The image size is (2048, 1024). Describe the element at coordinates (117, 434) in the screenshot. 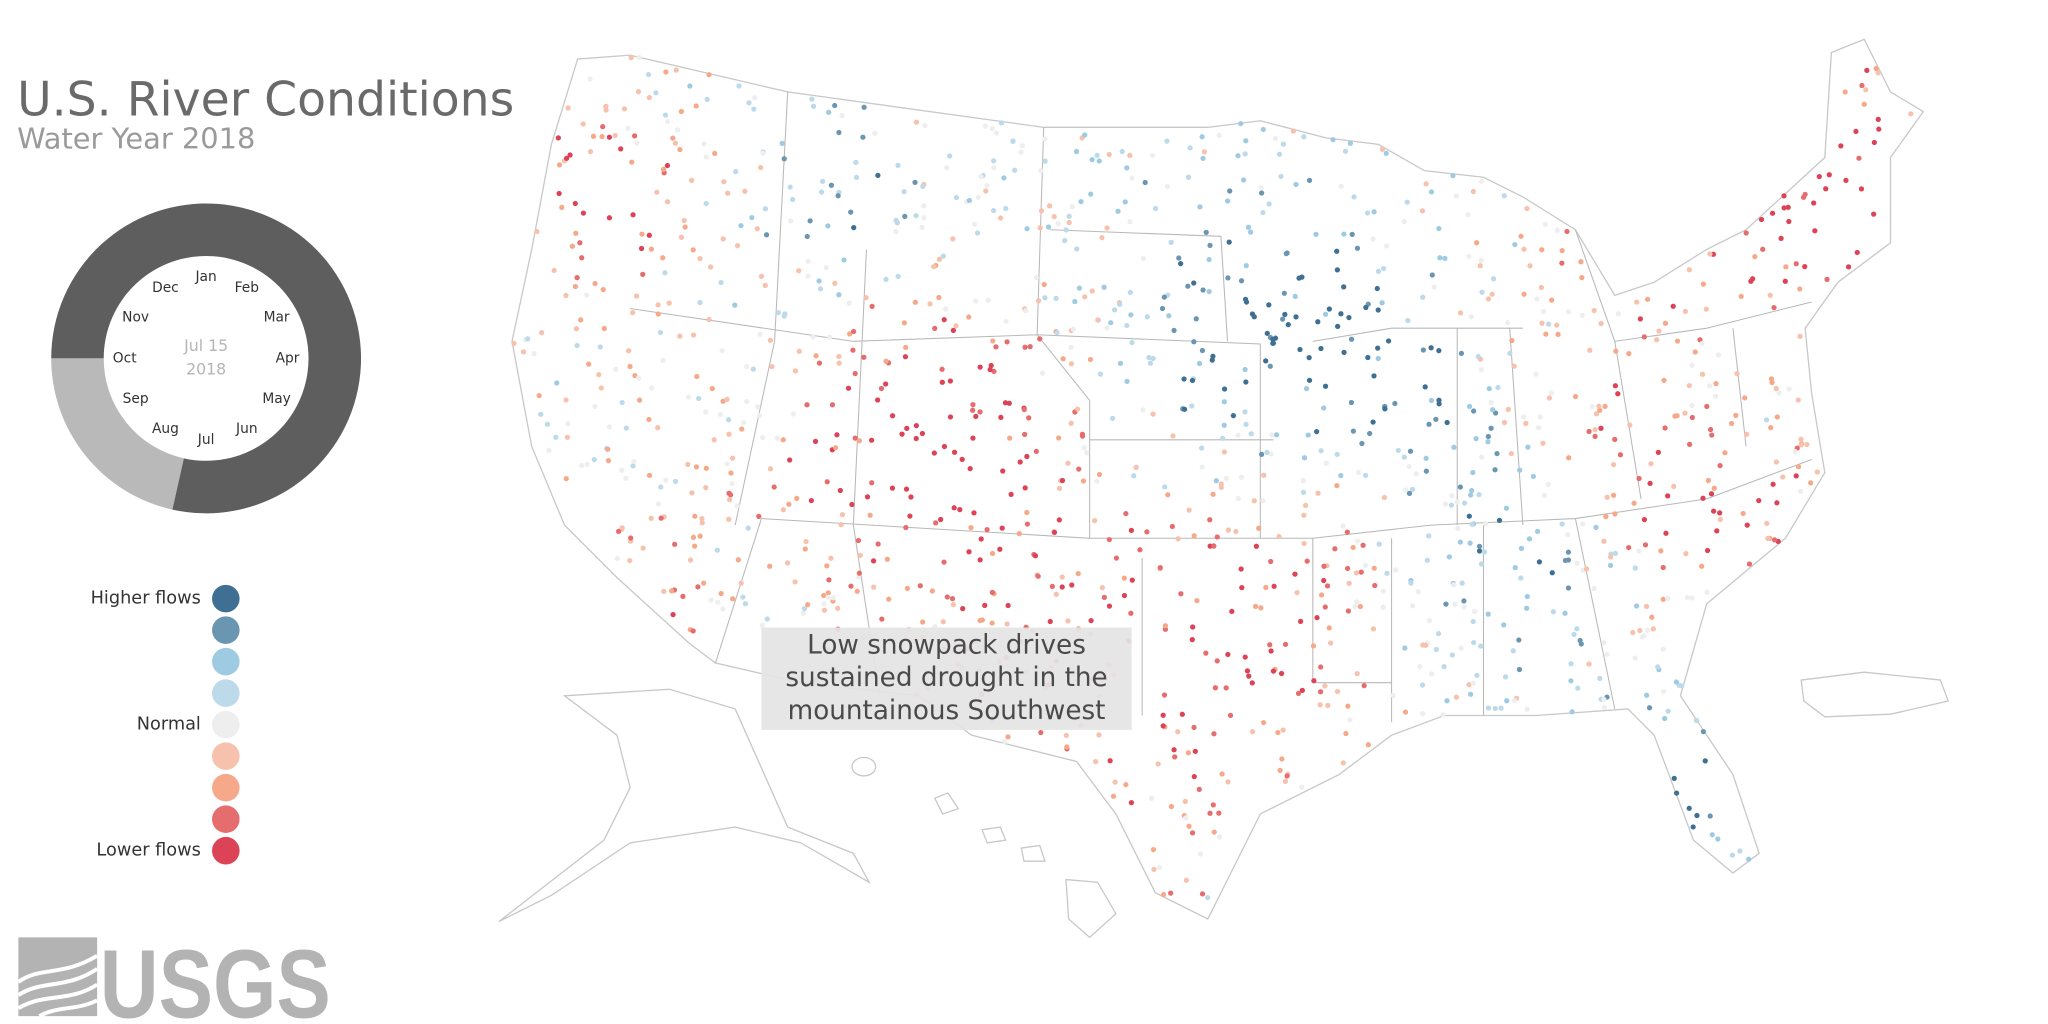

I see `ring-remaining` at that location.